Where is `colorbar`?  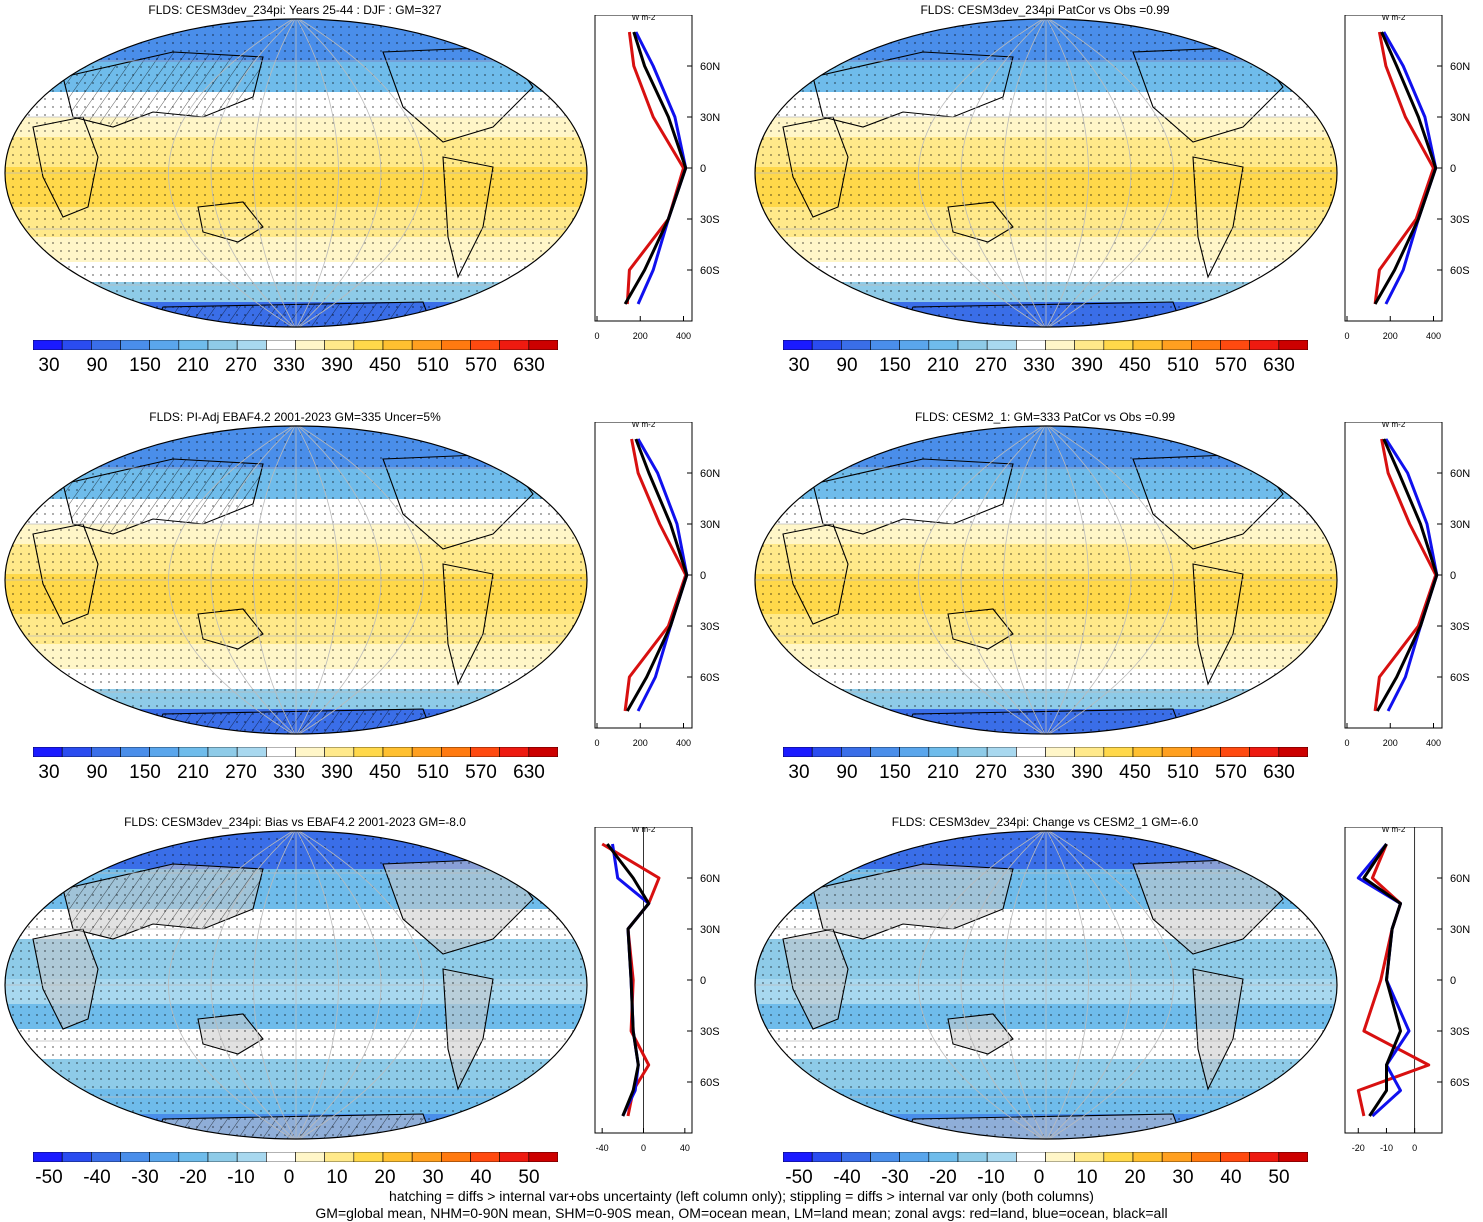 colorbar is located at coordinates (295, 345).